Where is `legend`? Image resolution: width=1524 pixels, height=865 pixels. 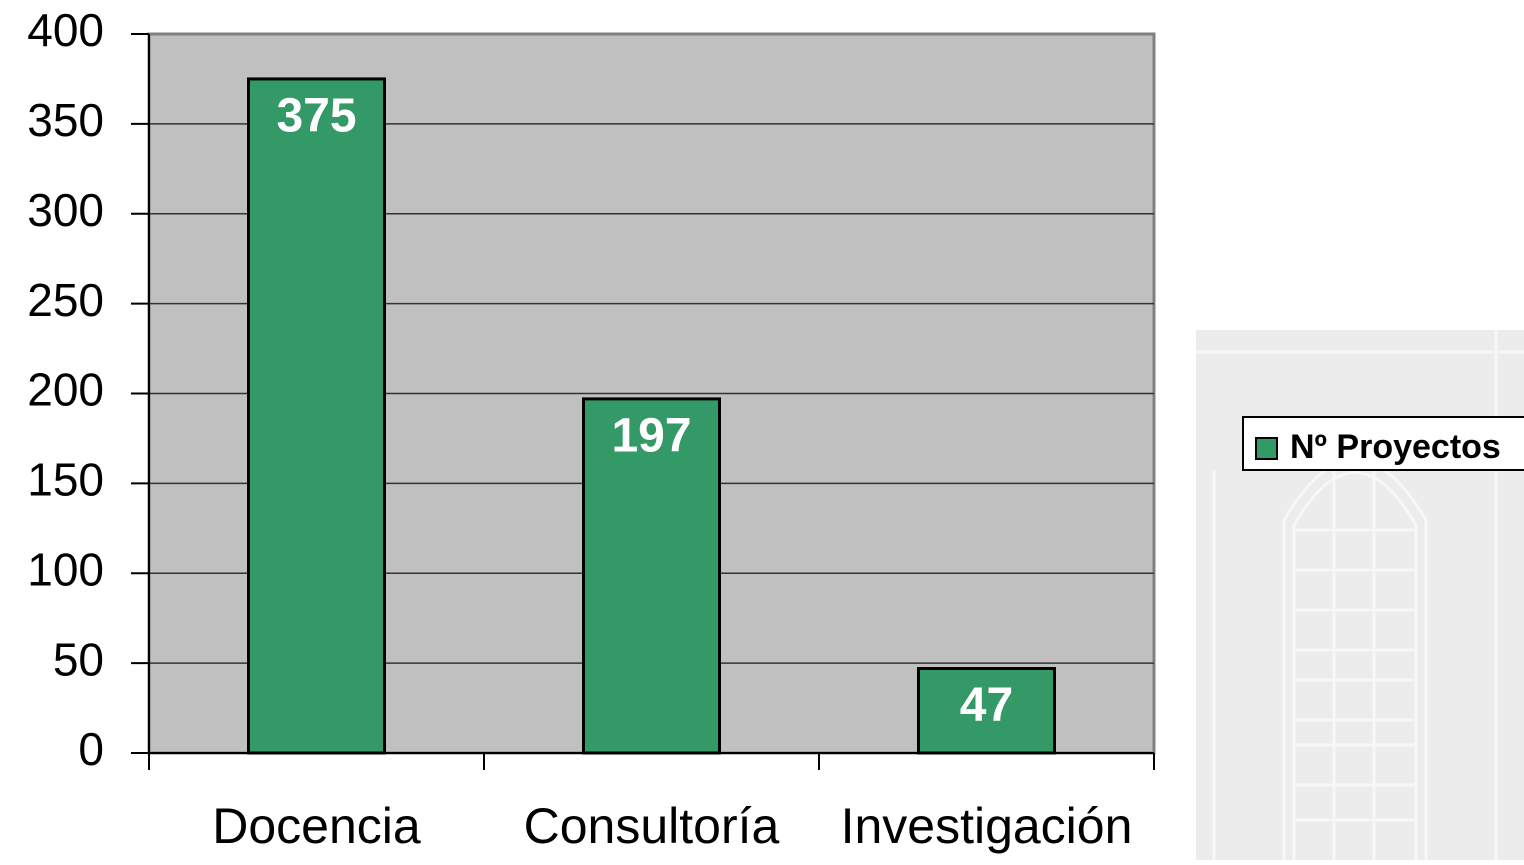 legend is located at coordinates (1383, 443).